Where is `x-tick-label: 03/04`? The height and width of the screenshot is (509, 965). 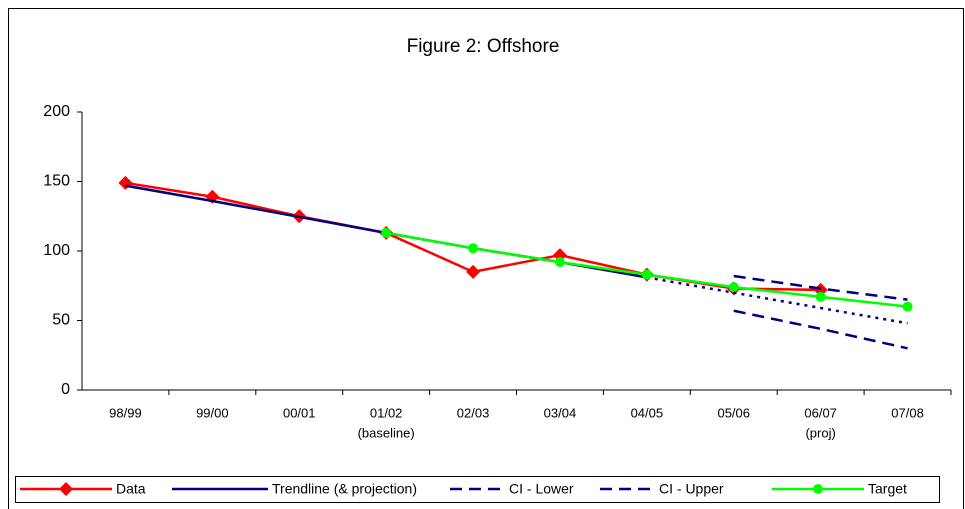
x-tick-label: 03/04 is located at coordinates (560, 412).